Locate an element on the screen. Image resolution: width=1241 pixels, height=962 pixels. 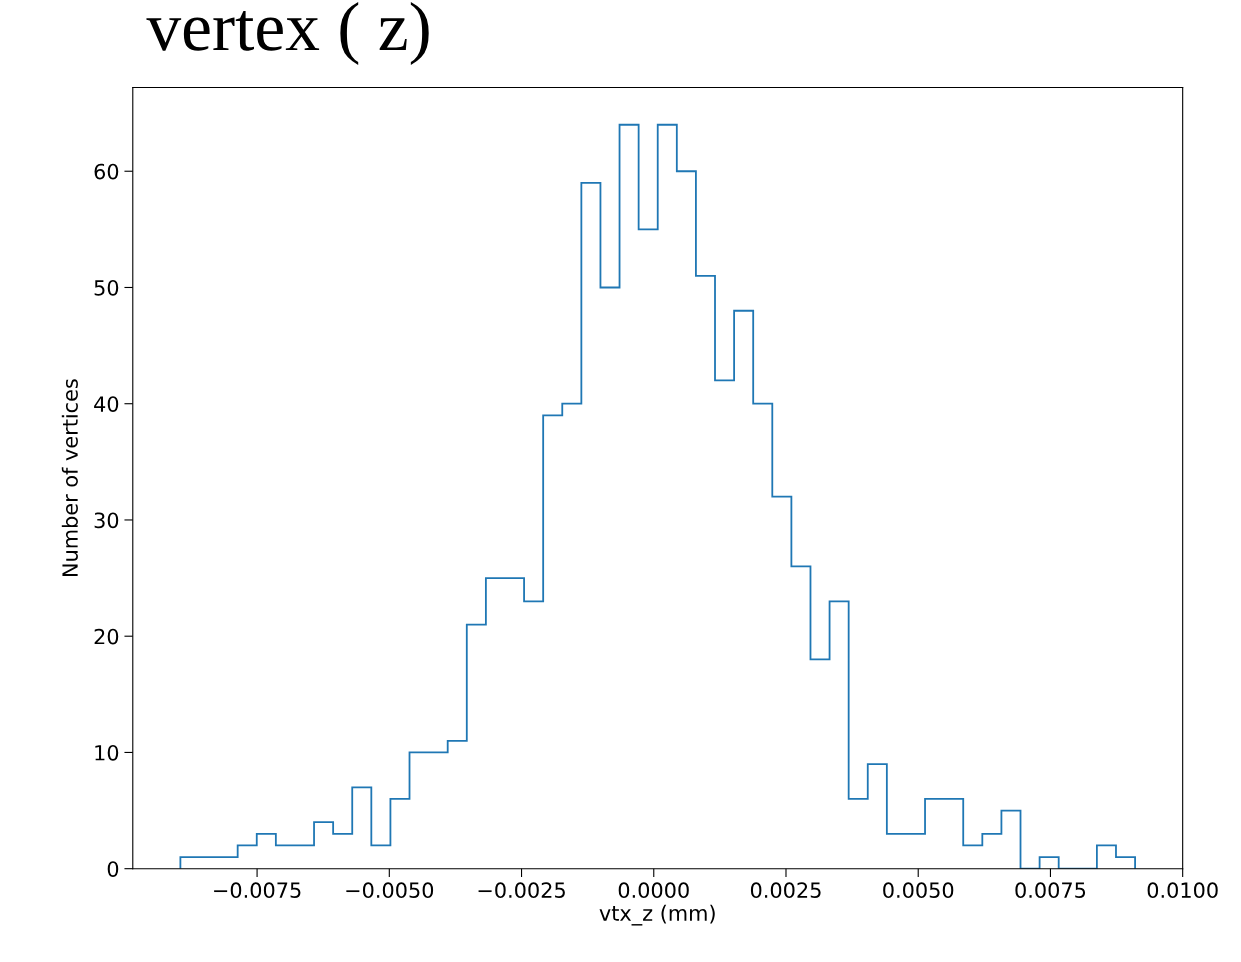
y-tick-label: 20 is located at coordinates (106, 636).